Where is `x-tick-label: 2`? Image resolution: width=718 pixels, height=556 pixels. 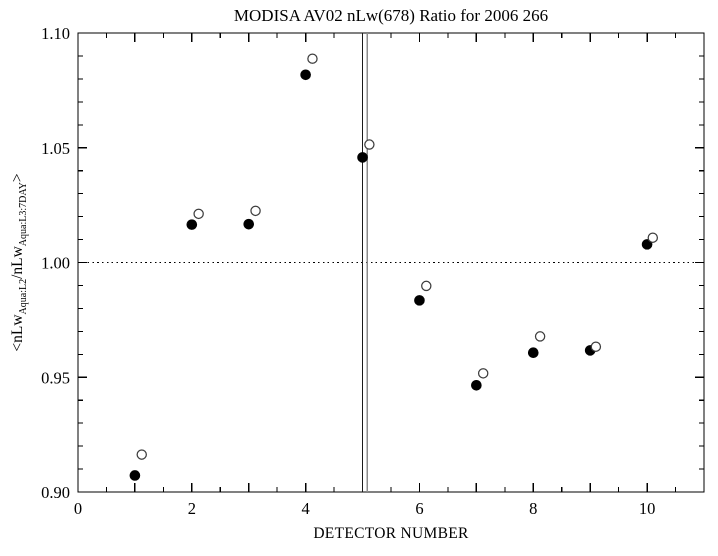
x-tick-label: 2 is located at coordinates (192, 508).